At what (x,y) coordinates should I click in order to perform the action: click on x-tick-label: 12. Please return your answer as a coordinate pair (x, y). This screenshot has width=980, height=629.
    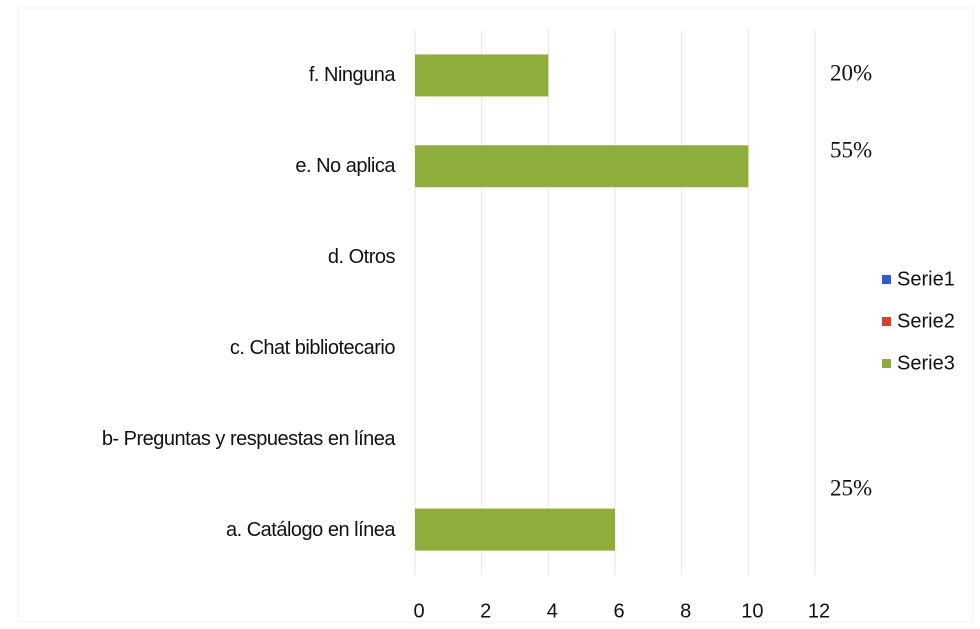
    Looking at the image, I should click on (819, 611).